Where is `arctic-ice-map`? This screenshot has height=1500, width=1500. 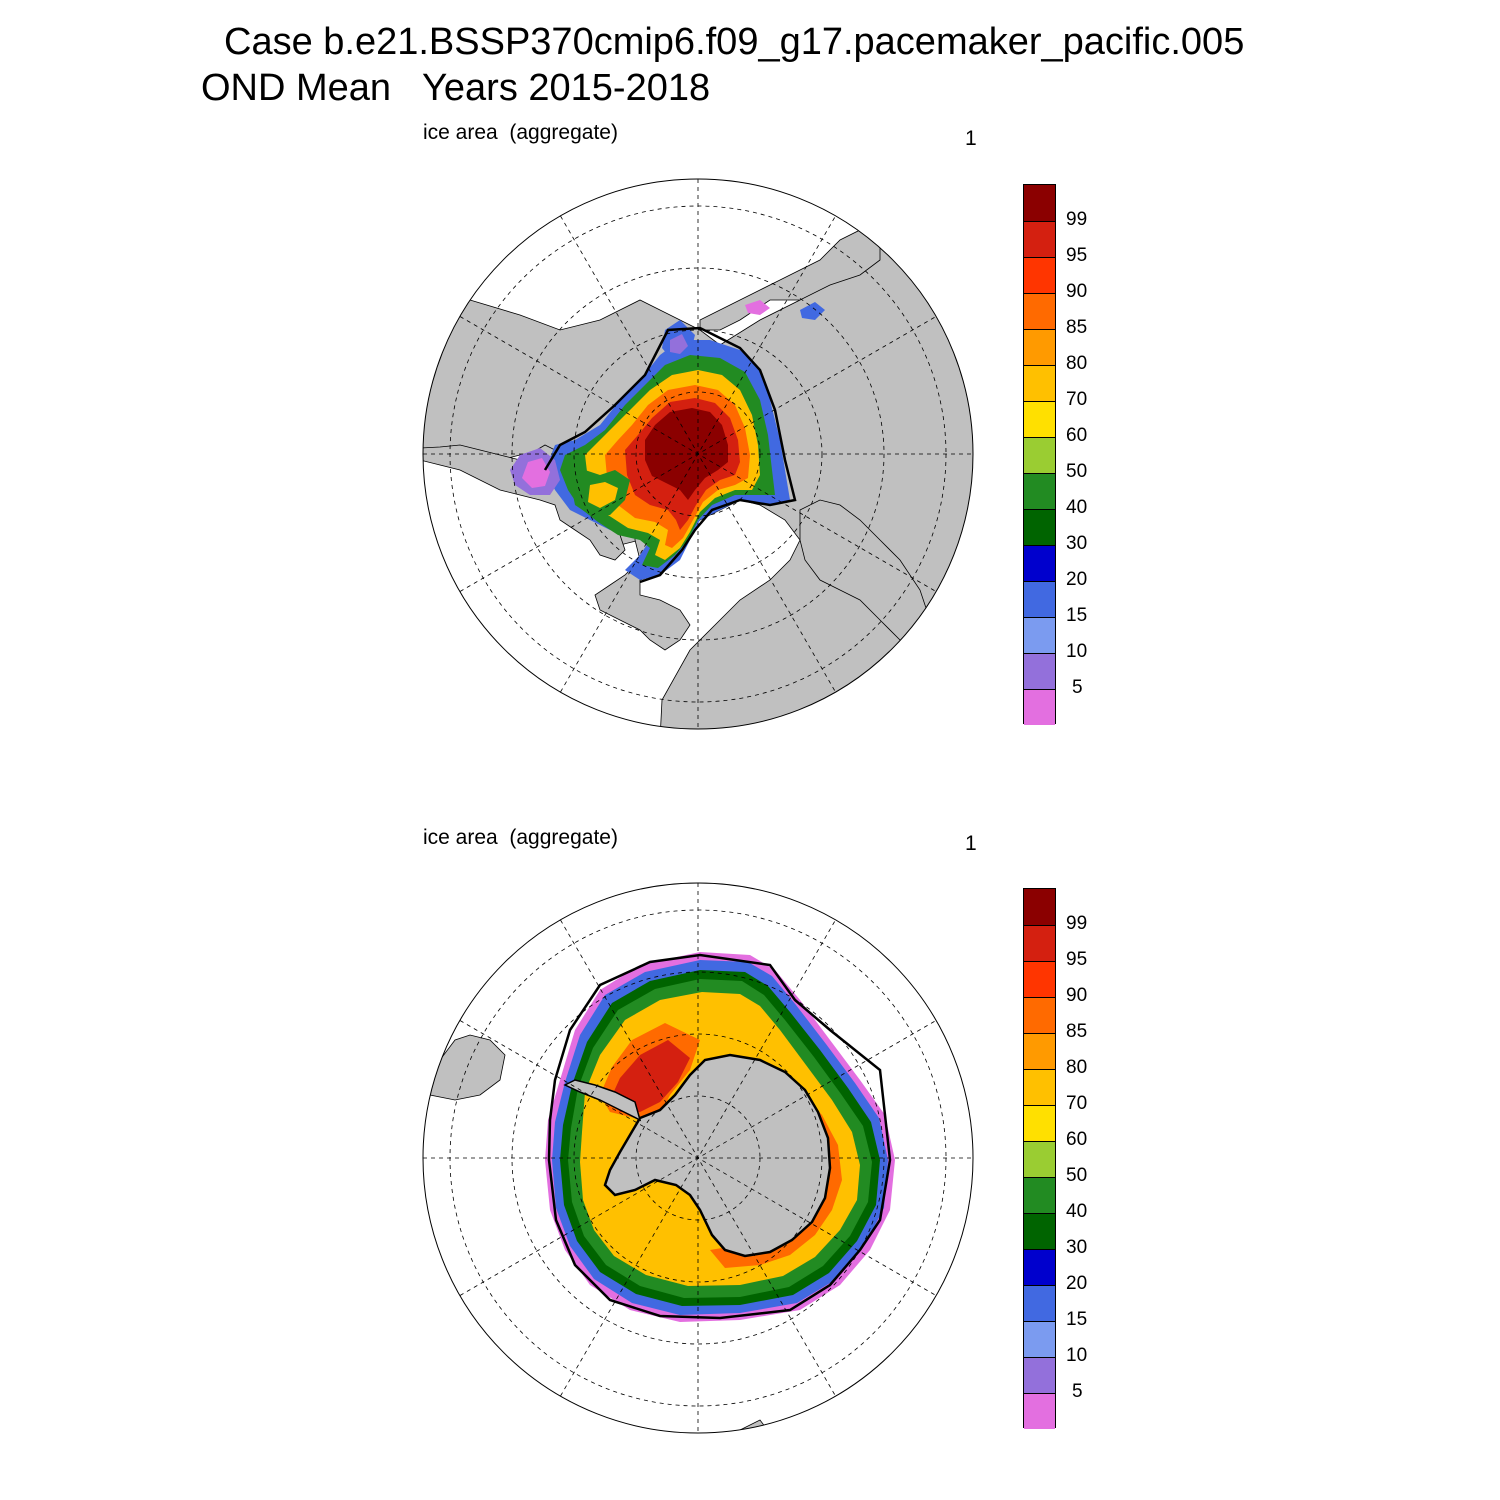 arctic-ice-map is located at coordinates (698, 454).